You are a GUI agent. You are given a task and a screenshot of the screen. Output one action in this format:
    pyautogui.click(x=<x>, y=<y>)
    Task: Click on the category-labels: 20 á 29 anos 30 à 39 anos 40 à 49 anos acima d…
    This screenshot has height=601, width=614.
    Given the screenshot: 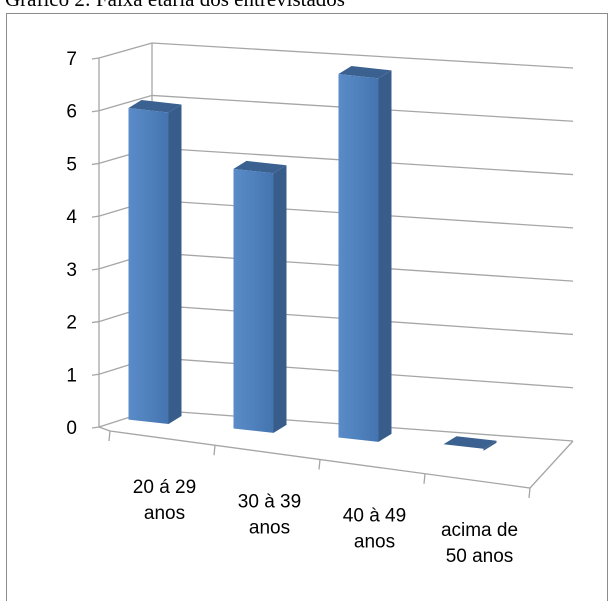 What is the action you would take?
    pyautogui.click(x=325, y=522)
    